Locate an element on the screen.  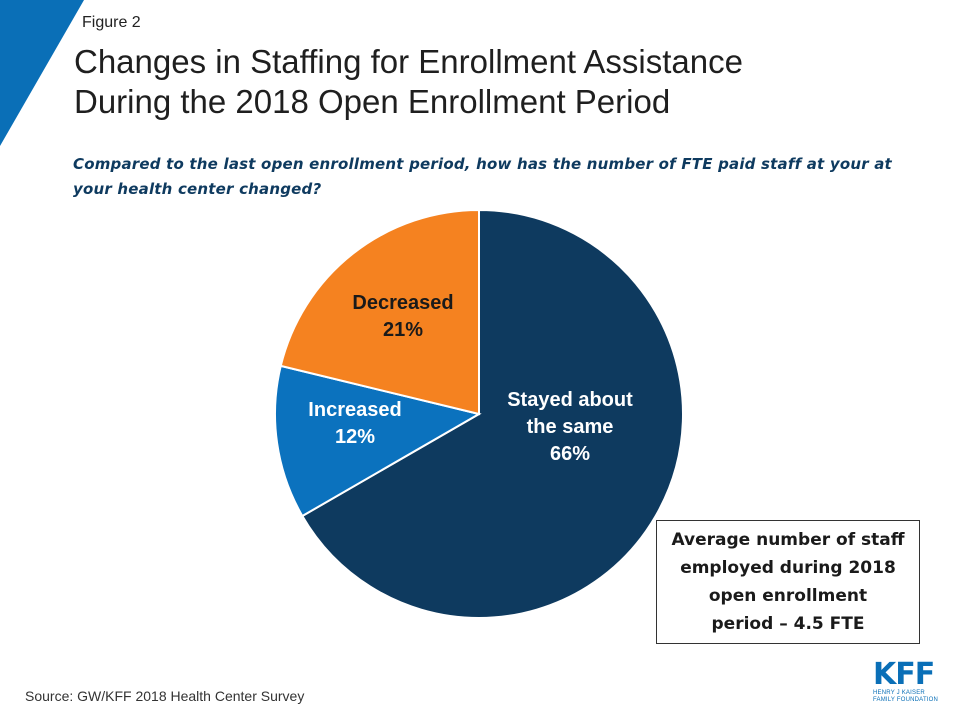
title-line-2: During the 2018 Open Enrollment Period is located at coordinates (372, 101).